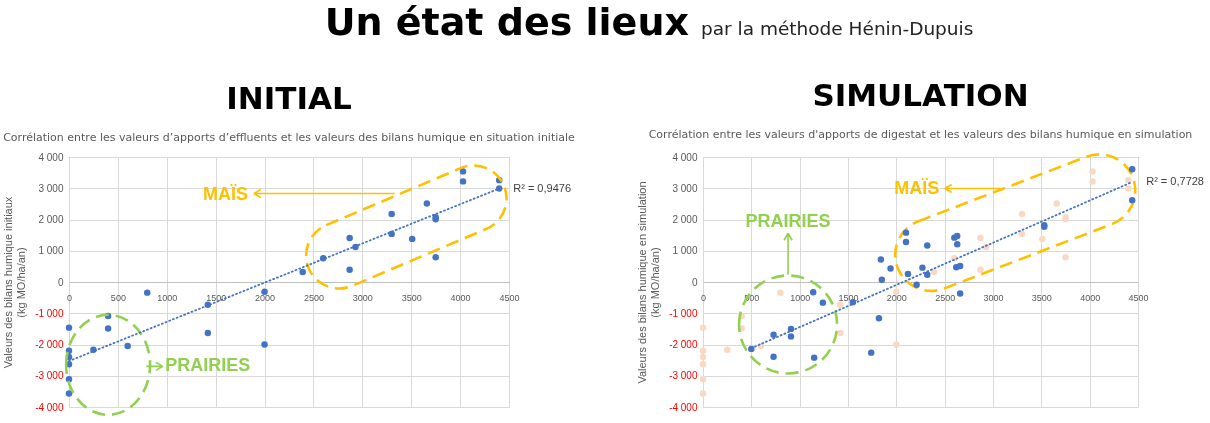 The image size is (1210, 423). I want to click on chart-subtitle: Corrélation entre les valeurs d'apports de digestat et les valeurs des bilans humique en simulation, so click(920, 135).